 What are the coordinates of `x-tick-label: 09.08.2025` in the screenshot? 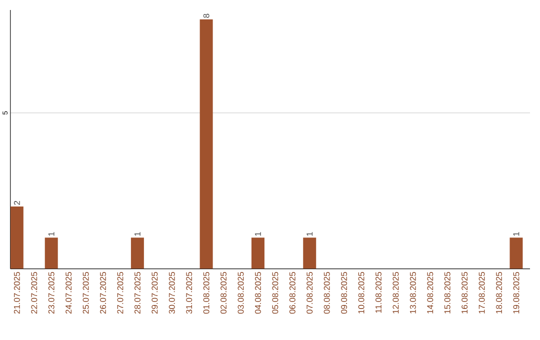 It's located at (344, 293).